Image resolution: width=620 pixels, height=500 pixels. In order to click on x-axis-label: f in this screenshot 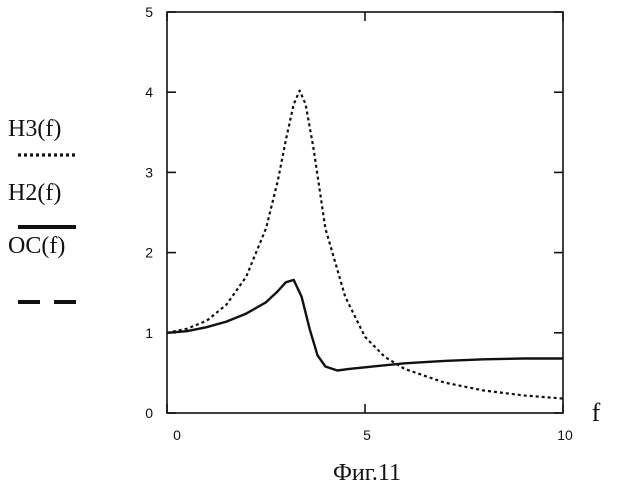, I will do `click(596, 412)`.